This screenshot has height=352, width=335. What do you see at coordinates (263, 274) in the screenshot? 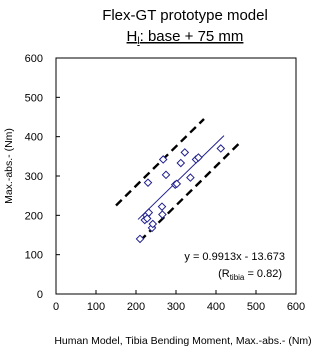
I see `r-rest: = 0.82)` at bounding box center [263, 274].